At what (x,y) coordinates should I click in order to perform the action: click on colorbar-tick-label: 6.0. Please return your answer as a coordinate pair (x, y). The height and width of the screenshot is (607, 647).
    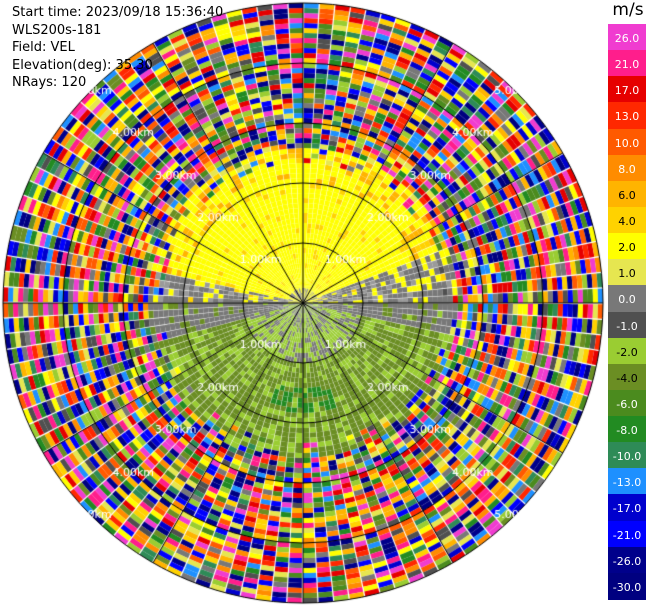
    Looking at the image, I should click on (627, 195).